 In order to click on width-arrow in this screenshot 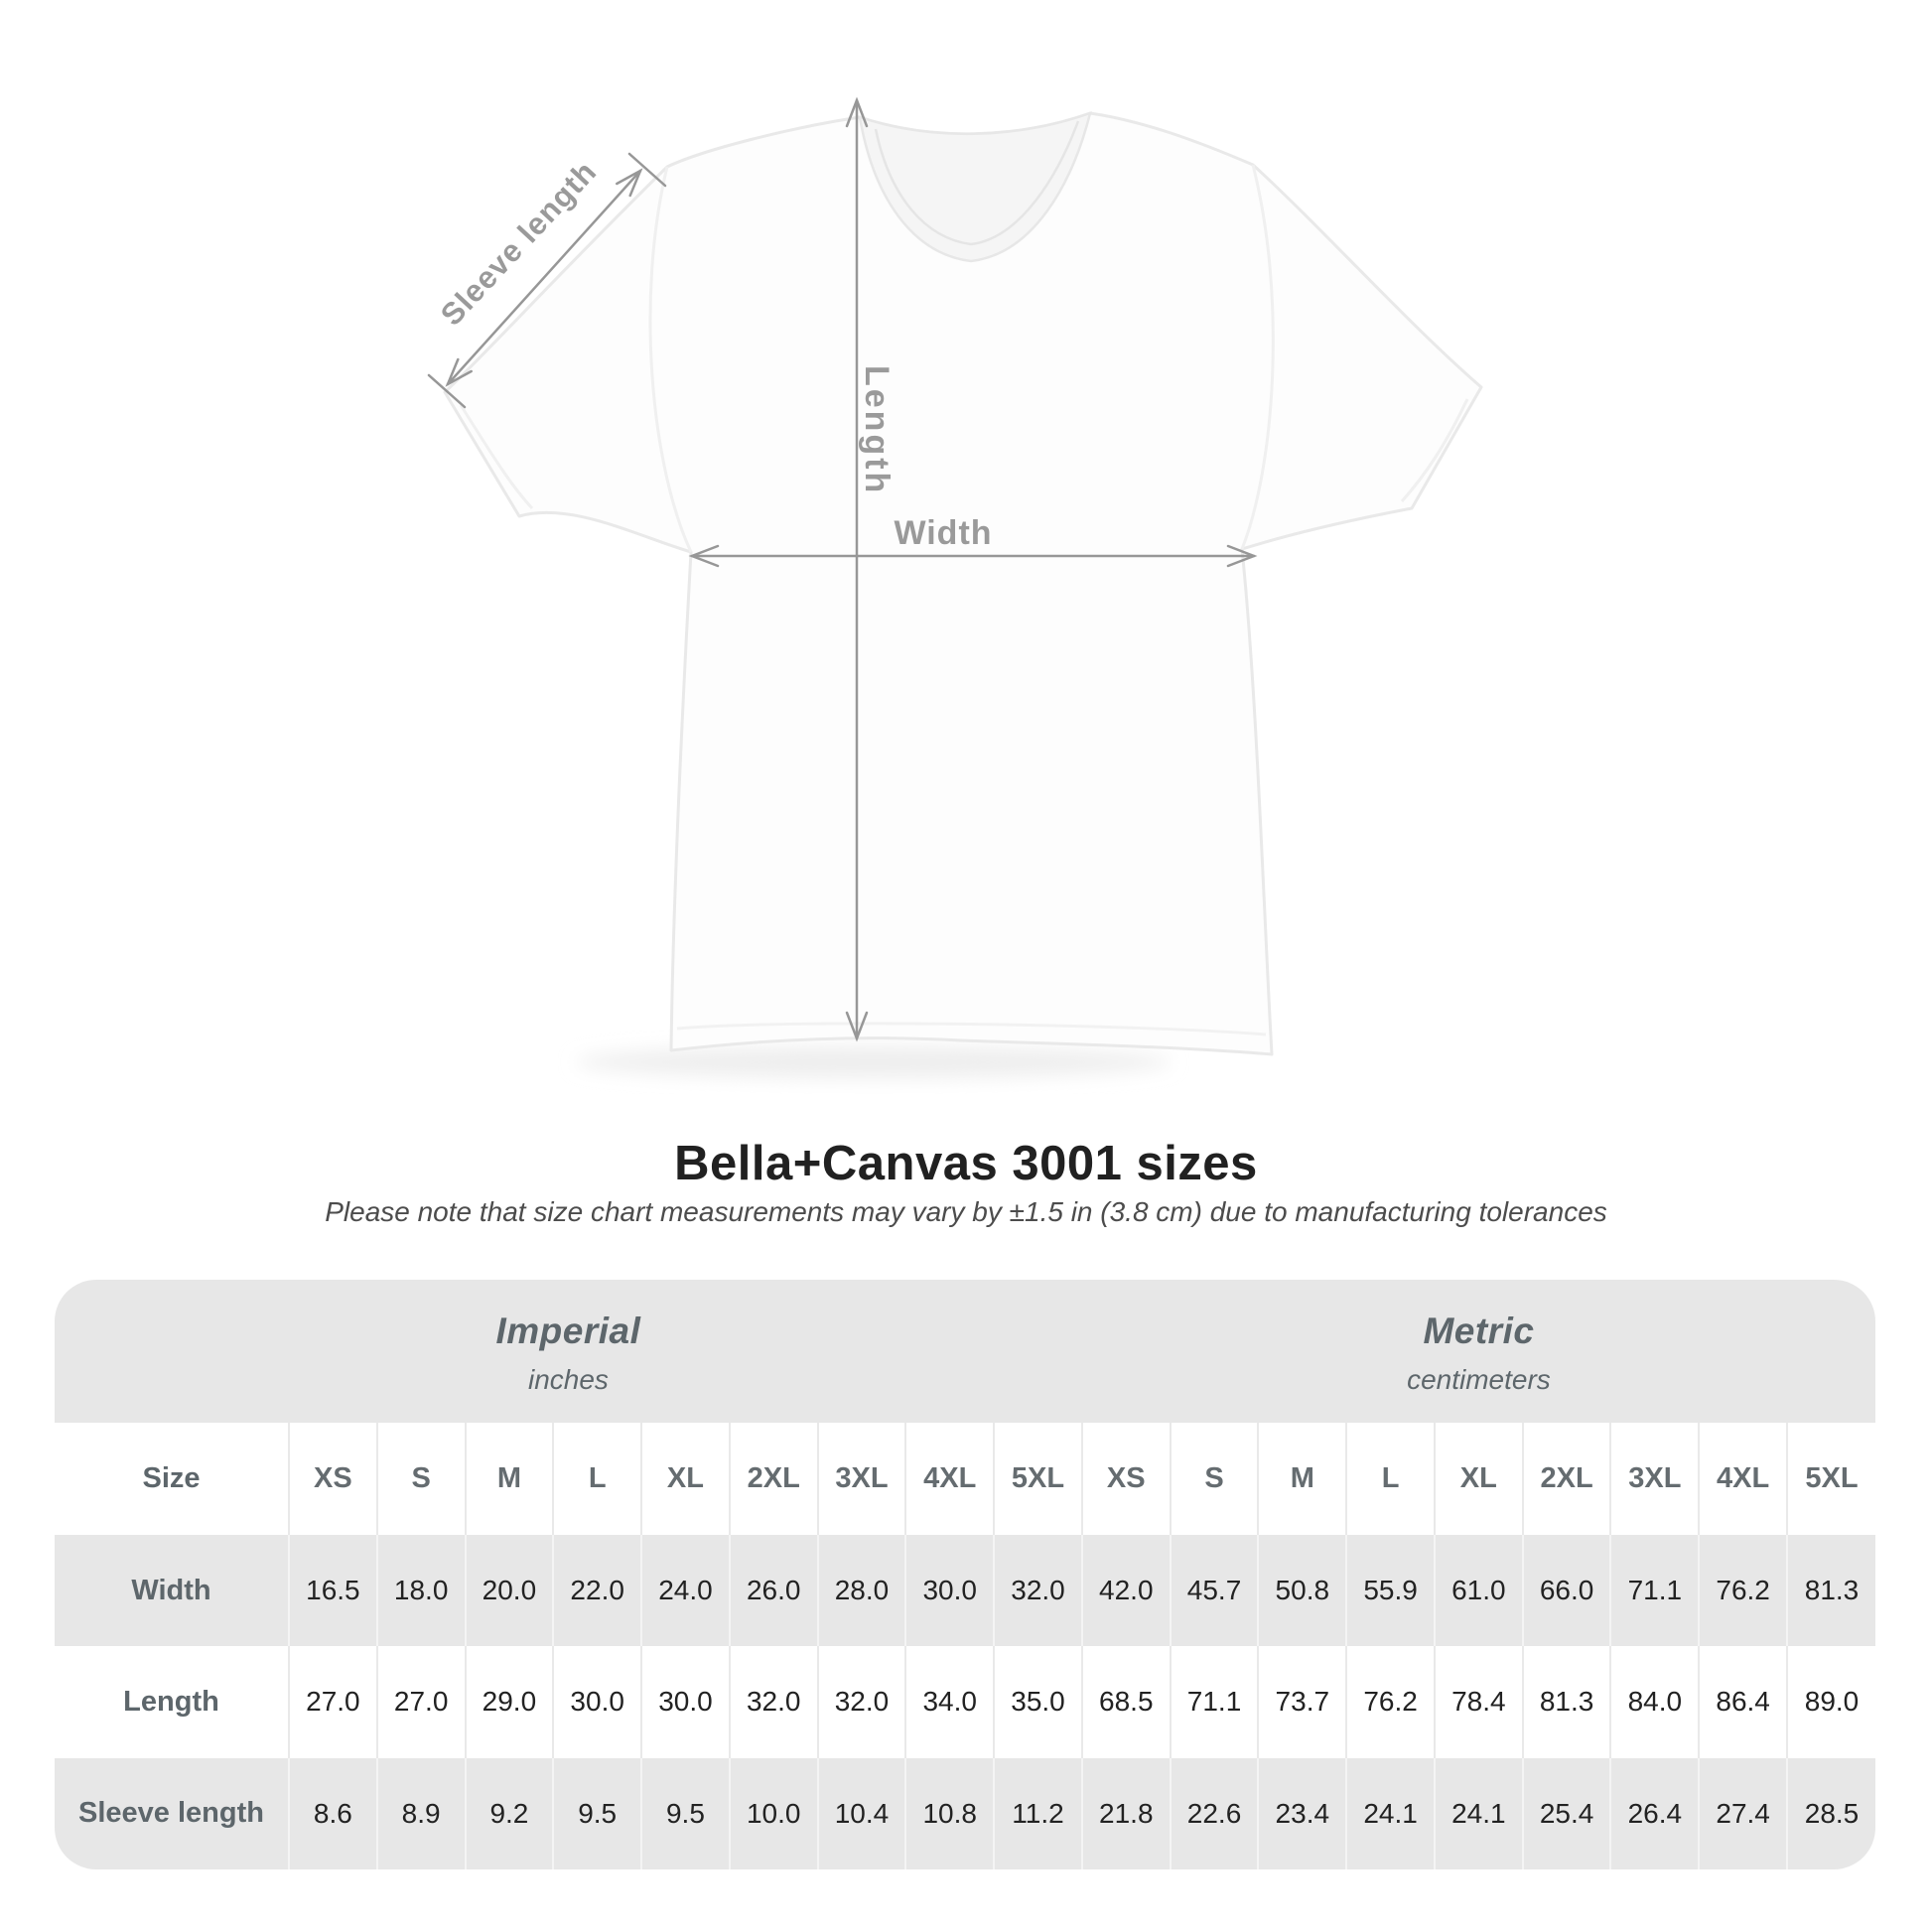, I will do `click(973, 556)`.